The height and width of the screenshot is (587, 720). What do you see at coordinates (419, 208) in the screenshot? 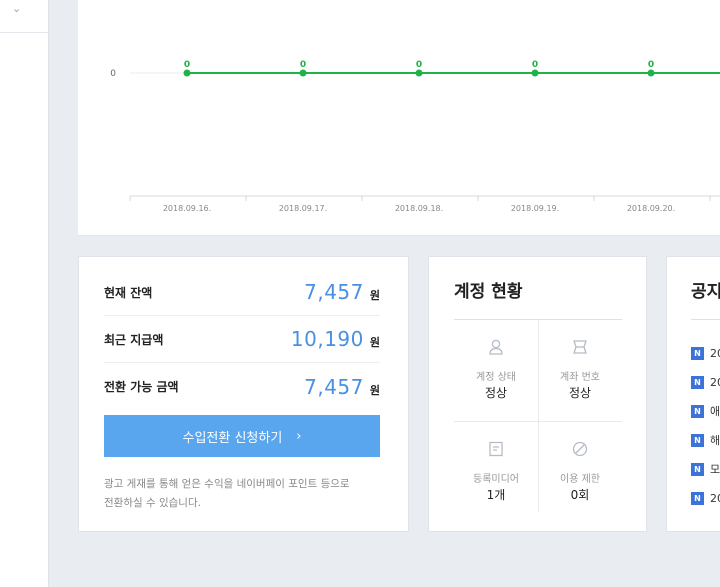
I see `x-tick-label: 2018.09.18.` at bounding box center [419, 208].